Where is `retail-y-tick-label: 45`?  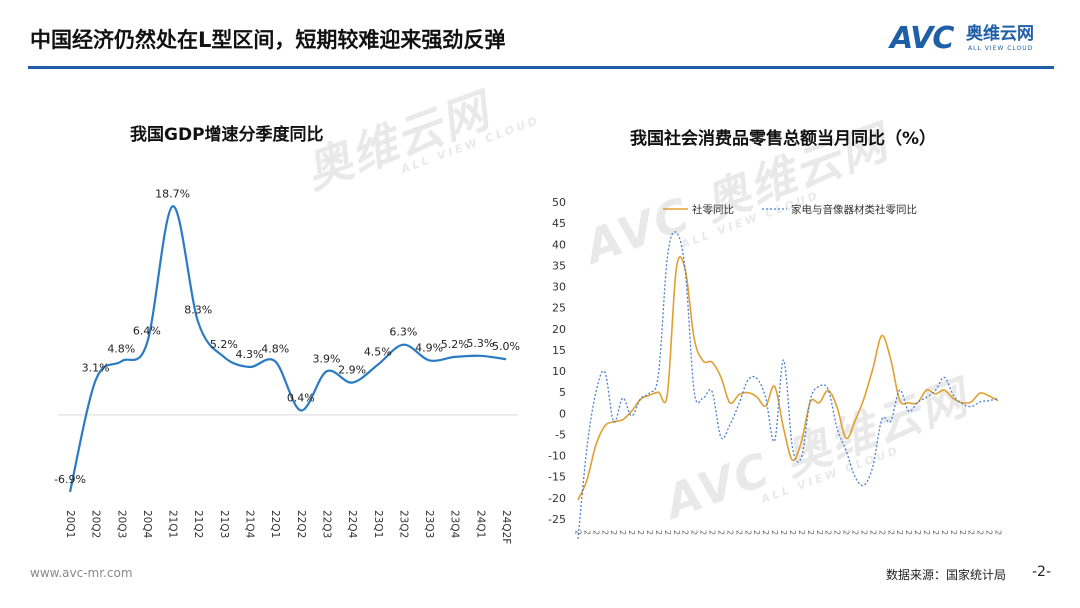 retail-y-tick-label: 45 is located at coordinates (559, 223).